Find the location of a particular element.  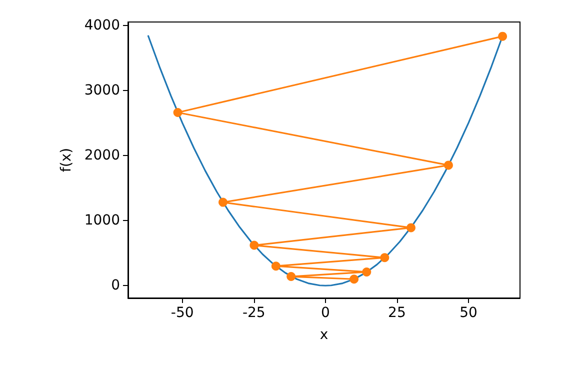

y-tick-label: 2000 is located at coordinates (102, 155).